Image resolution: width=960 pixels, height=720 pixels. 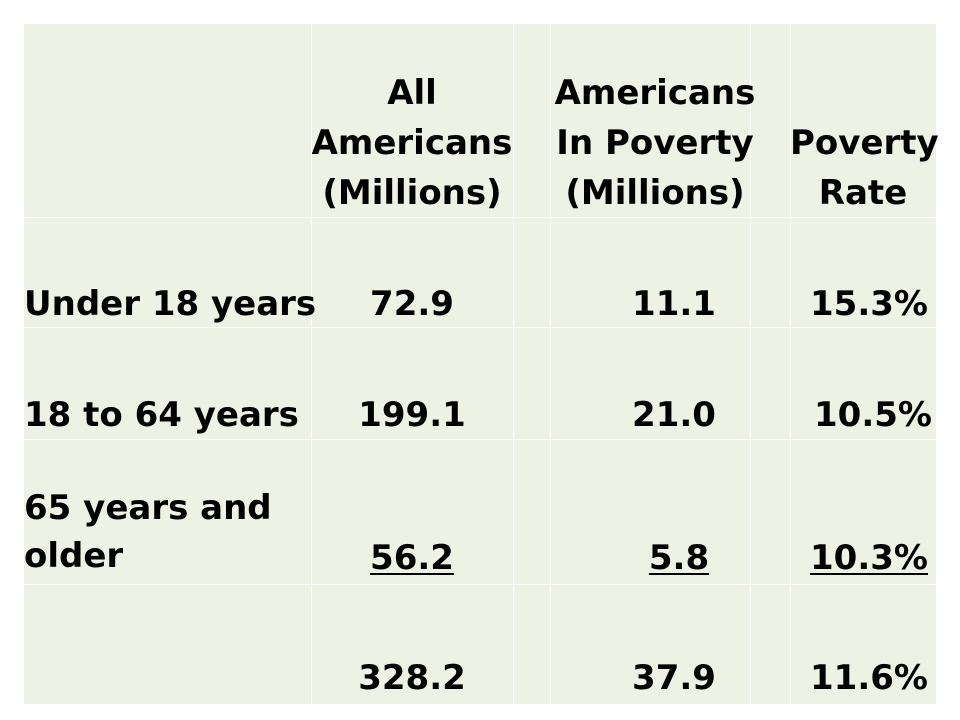 I want to click on cell-poverty-under-18: 11.1, so click(x=674, y=304).